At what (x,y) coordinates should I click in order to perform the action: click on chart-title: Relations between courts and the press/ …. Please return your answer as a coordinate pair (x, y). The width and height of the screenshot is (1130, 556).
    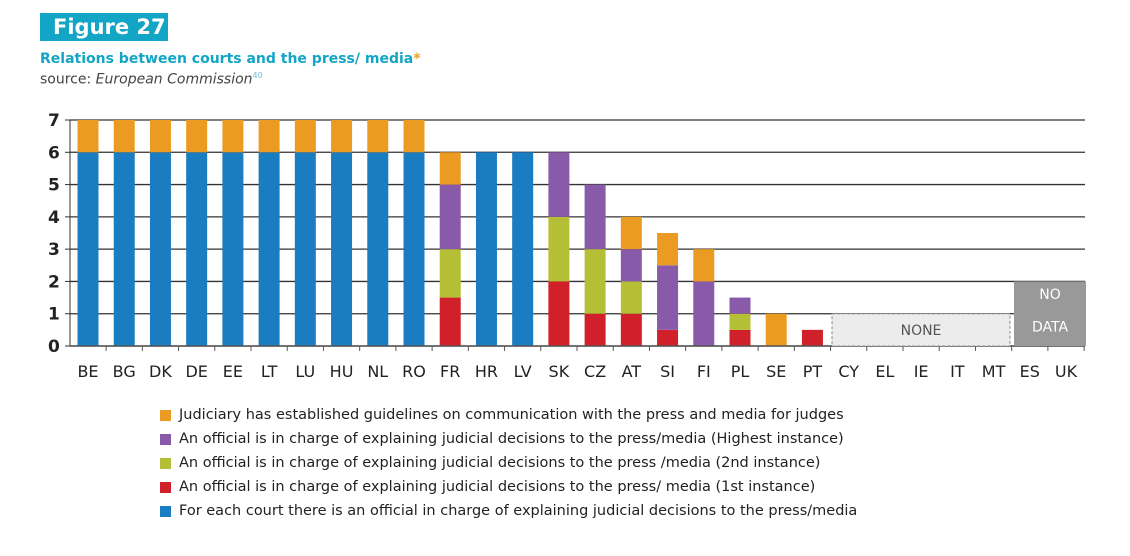
    Looking at the image, I should click on (230, 59).